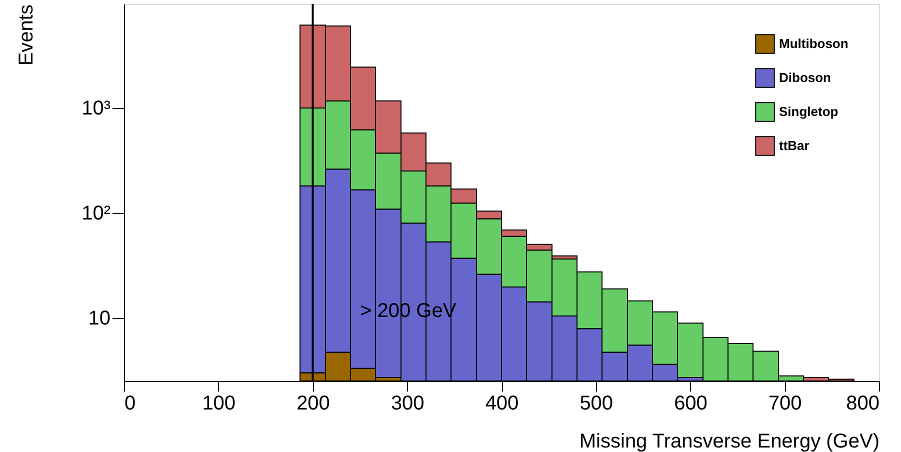 This screenshot has height=452, width=901. What do you see at coordinates (99, 318) in the screenshot?
I see `y-tick-label: 10` at bounding box center [99, 318].